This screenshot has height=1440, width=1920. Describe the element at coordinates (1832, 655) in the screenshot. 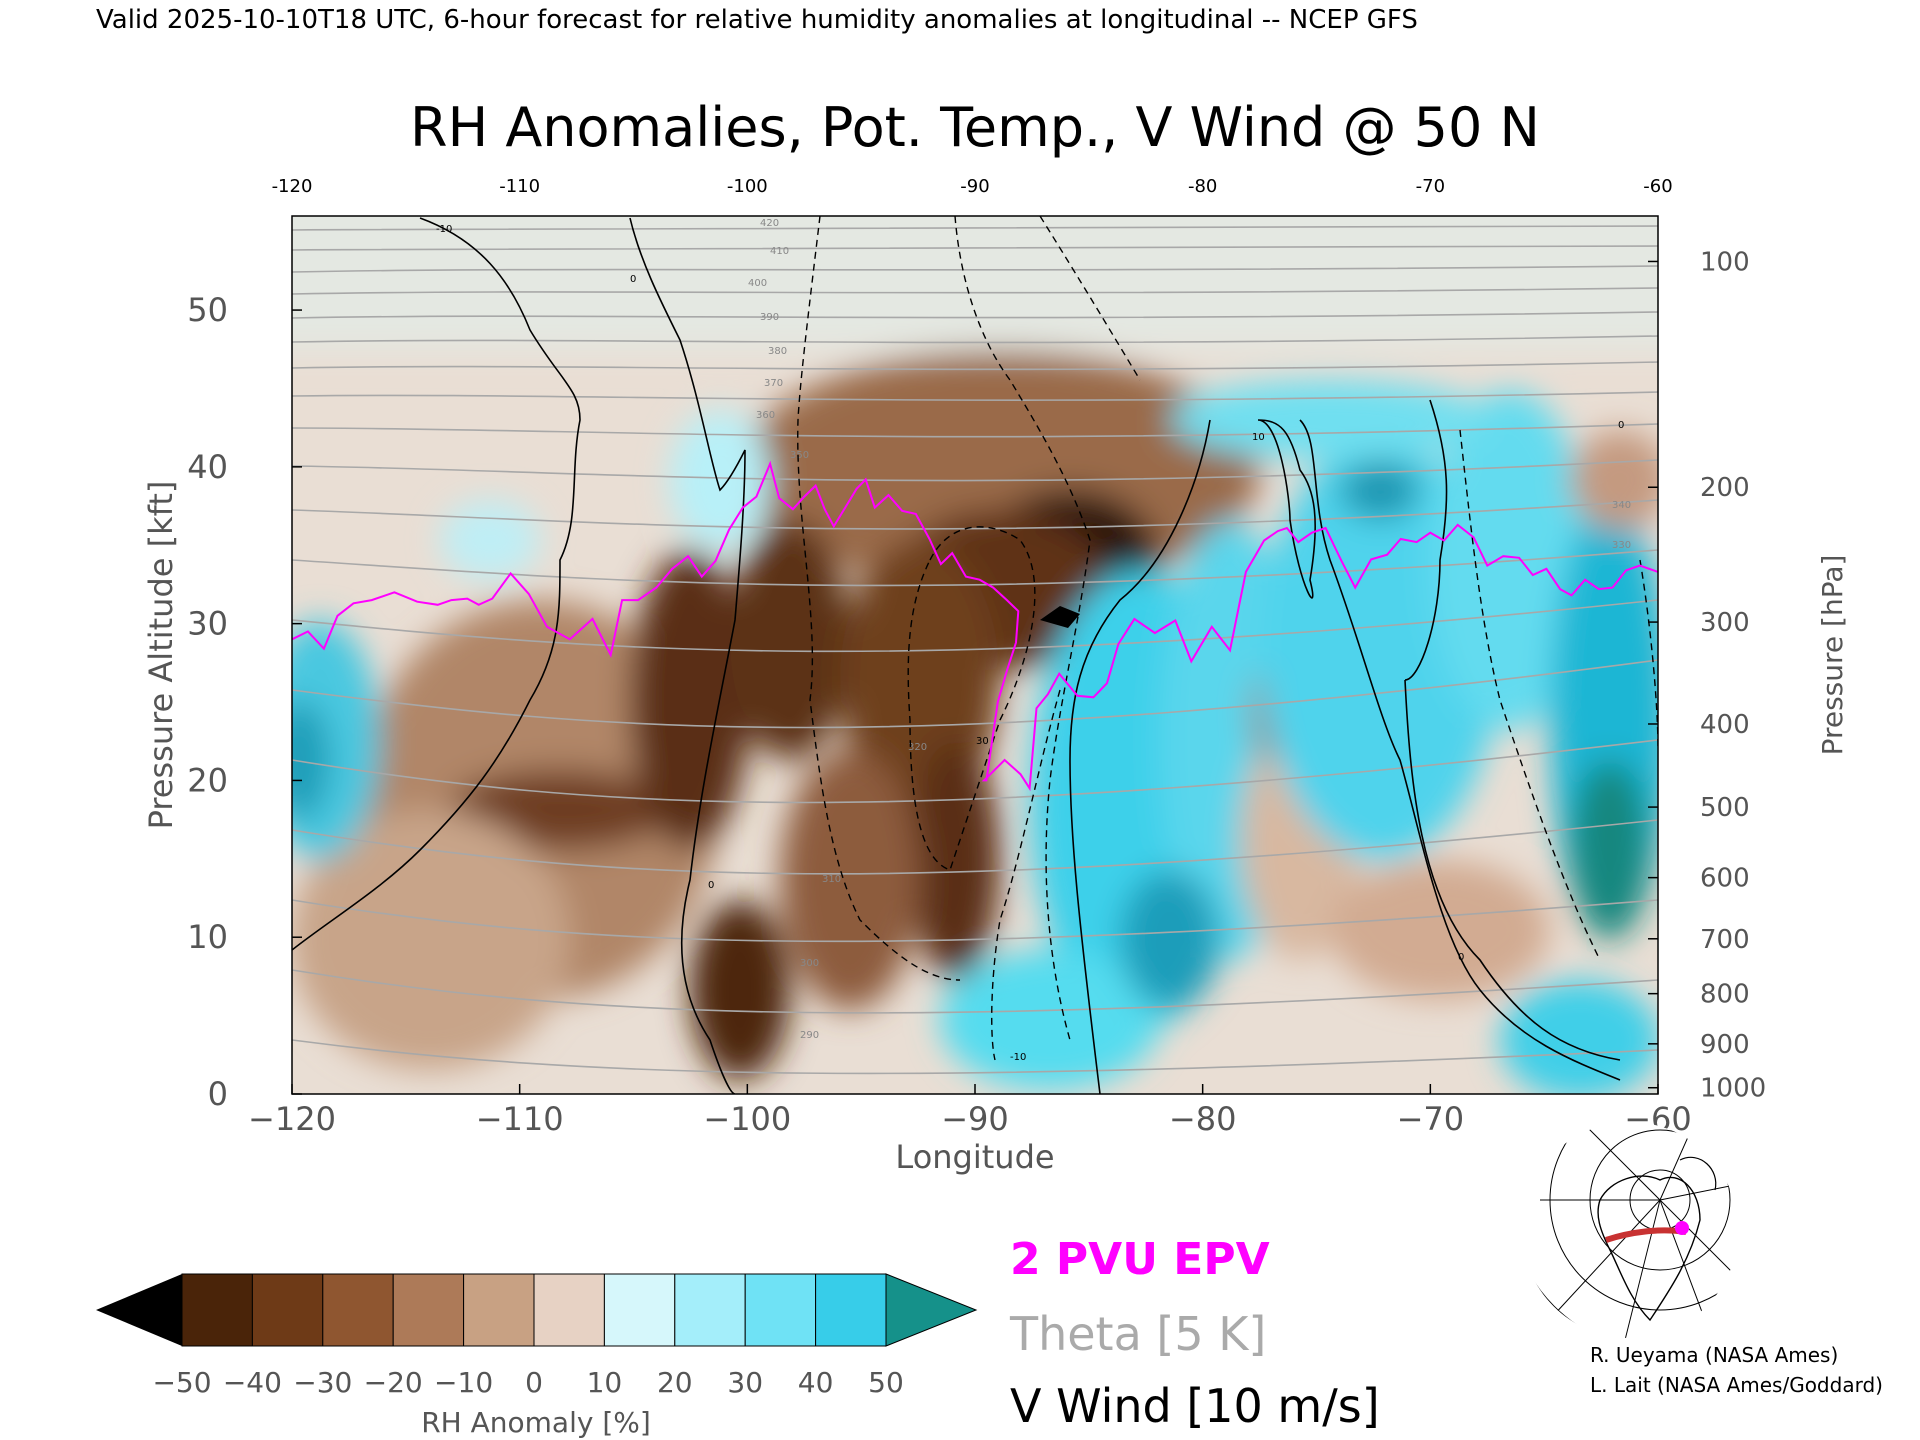

I see `y-axis-label-right: Pressure [hPa]` at that location.